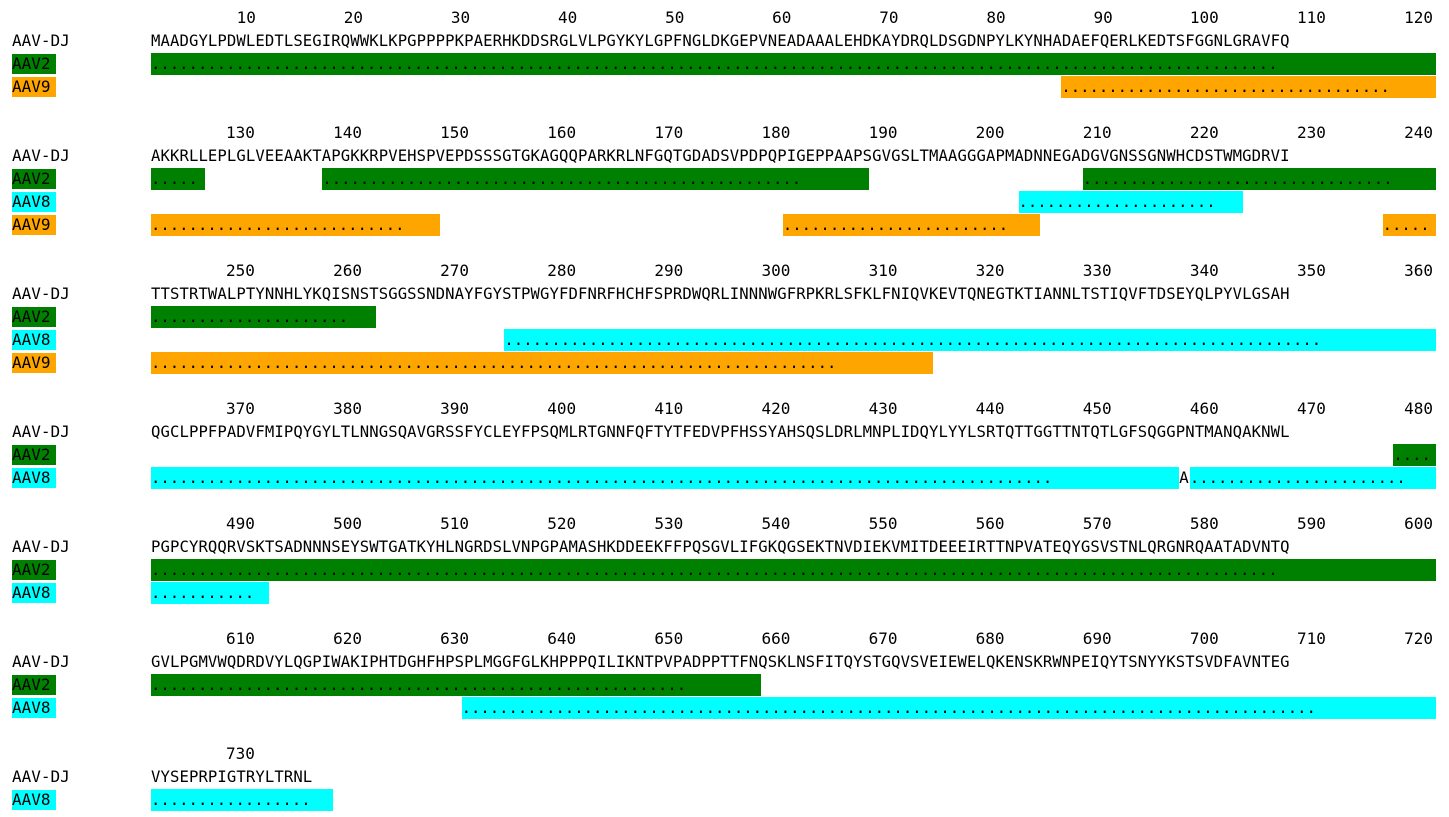 This screenshot has height=817, width=1449. I want to click on position-tick-label: 640, so click(562, 638).